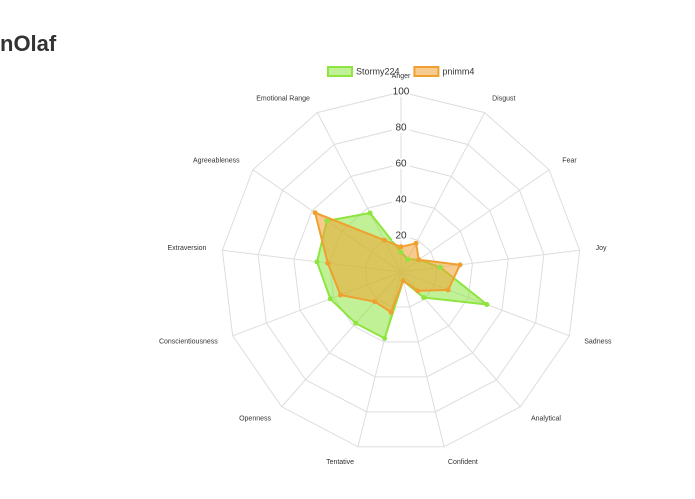 The width and height of the screenshot is (695, 499). What do you see at coordinates (546, 419) in the screenshot?
I see `axis-label: Analytical` at bounding box center [546, 419].